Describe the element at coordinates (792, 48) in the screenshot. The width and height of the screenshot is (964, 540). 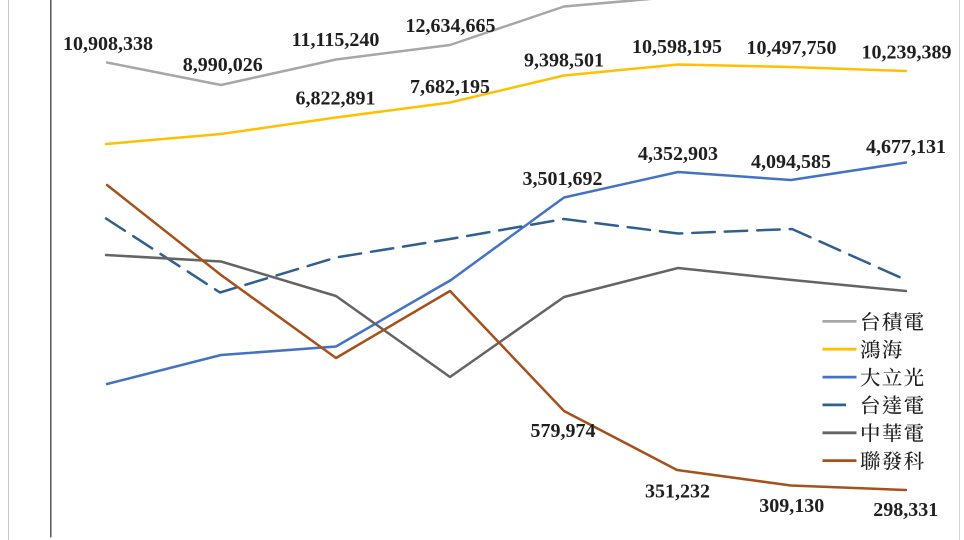
I see `svg-text: 10,497,750` at that location.